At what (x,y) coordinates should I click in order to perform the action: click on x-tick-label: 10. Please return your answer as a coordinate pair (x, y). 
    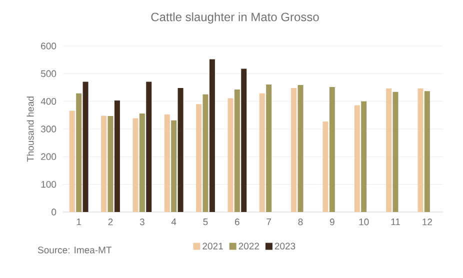
    Looking at the image, I should click on (364, 222).